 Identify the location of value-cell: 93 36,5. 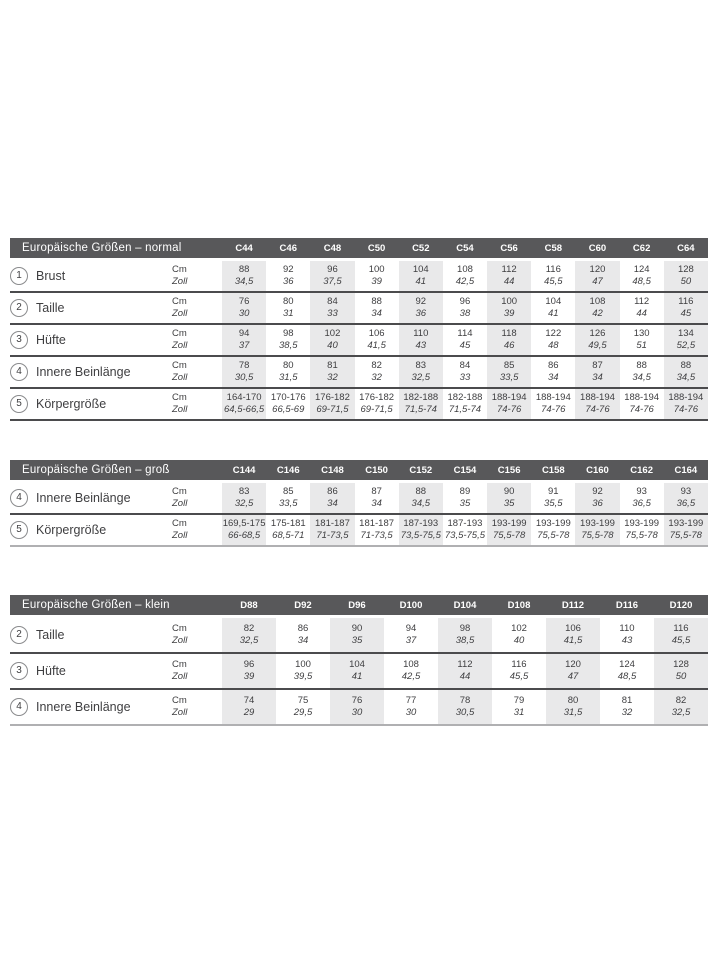
(686, 498).